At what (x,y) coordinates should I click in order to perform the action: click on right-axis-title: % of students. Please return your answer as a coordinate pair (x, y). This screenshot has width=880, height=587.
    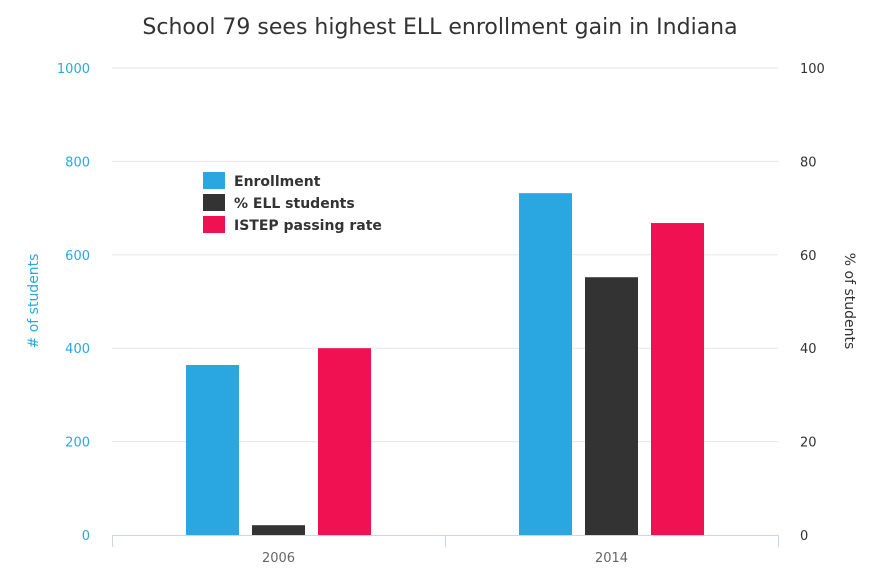
    Looking at the image, I should click on (849, 301).